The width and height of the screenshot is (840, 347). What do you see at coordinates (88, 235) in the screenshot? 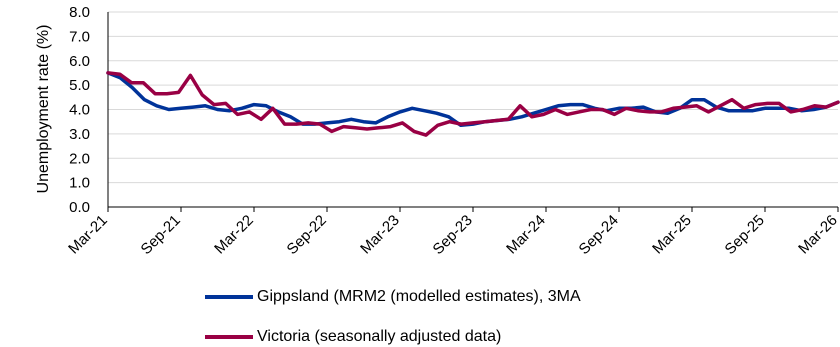
I see `x-tick-label: Mar-21` at bounding box center [88, 235].